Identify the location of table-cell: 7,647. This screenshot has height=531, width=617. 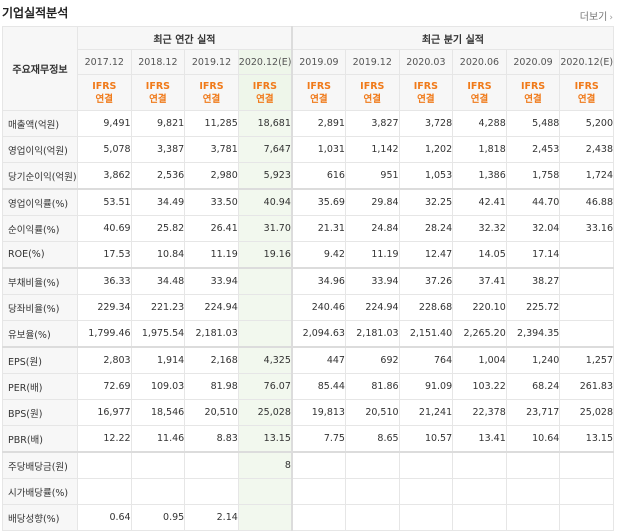
(265, 149).